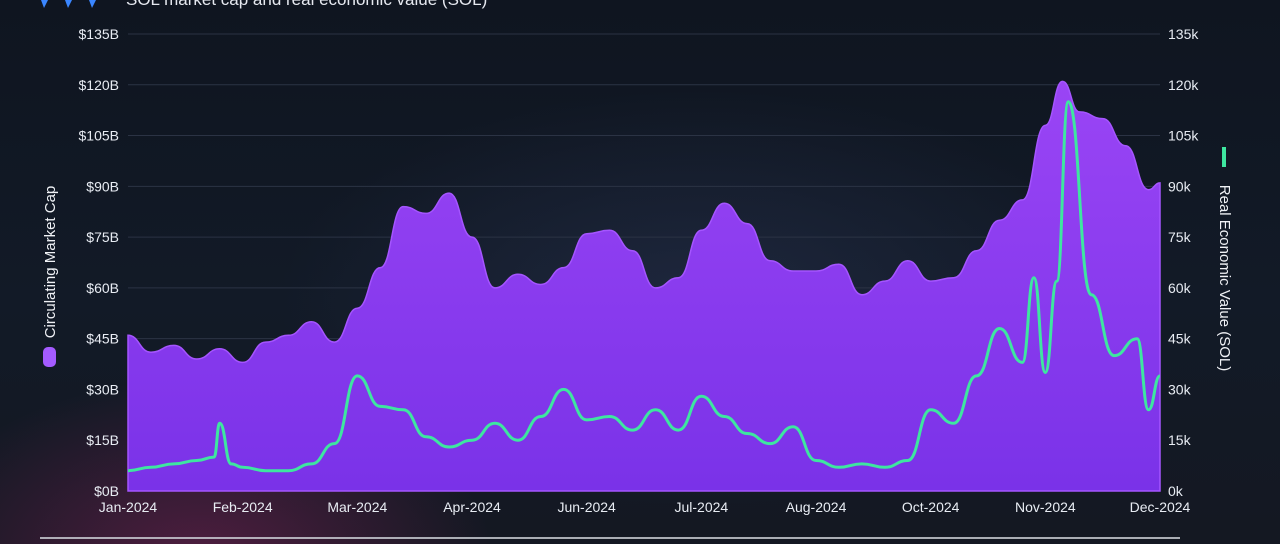 Image resolution: width=1280 pixels, height=544 pixels. What do you see at coordinates (128, 507) in the screenshot?
I see `x-tick-label: Jan-2024` at bounding box center [128, 507].